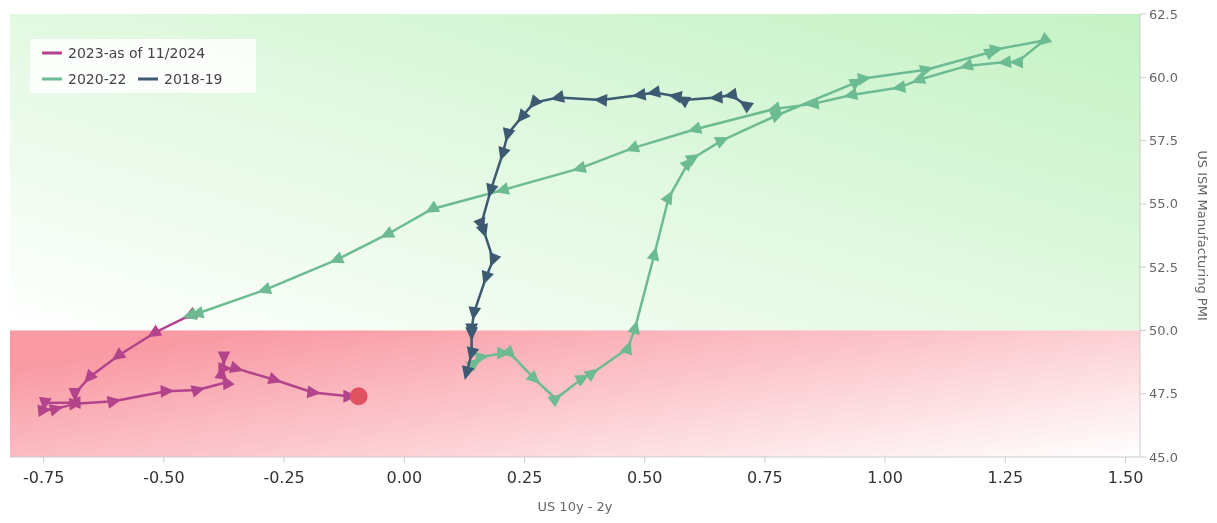 The height and width of the screenshot is (523, 1217). Describe the element at coordinates (1163, 457) in the screenshot. I see `y-tick-label: 45.0` at that location.